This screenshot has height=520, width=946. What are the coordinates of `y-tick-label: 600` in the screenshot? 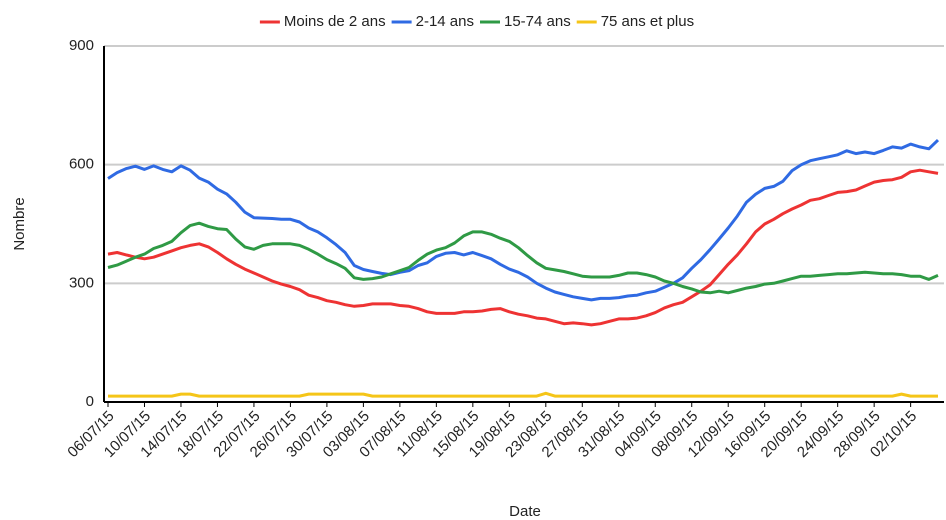 It's located at (81, 164).